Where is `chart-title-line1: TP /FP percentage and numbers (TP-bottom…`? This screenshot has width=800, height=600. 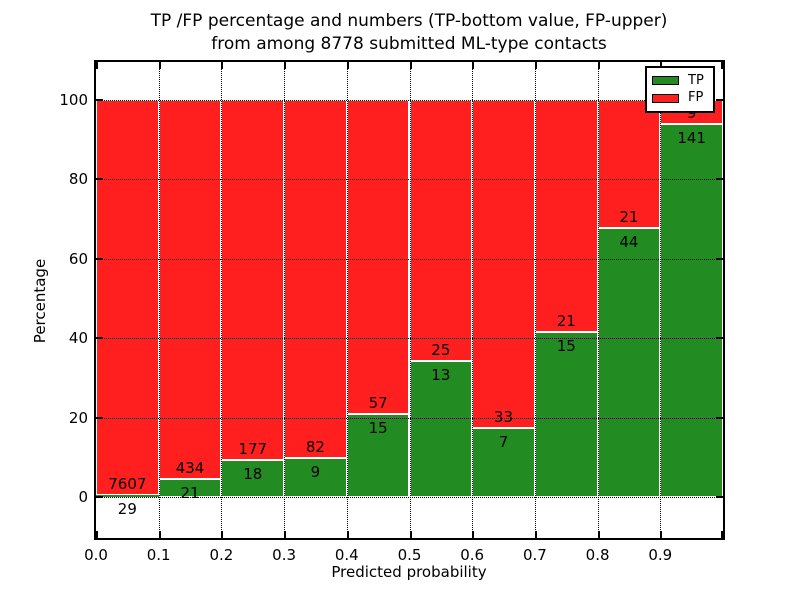
chart-title-line1: TP /FP percentage and numbers (TP-bottom… is located at coordinates (409, 21).